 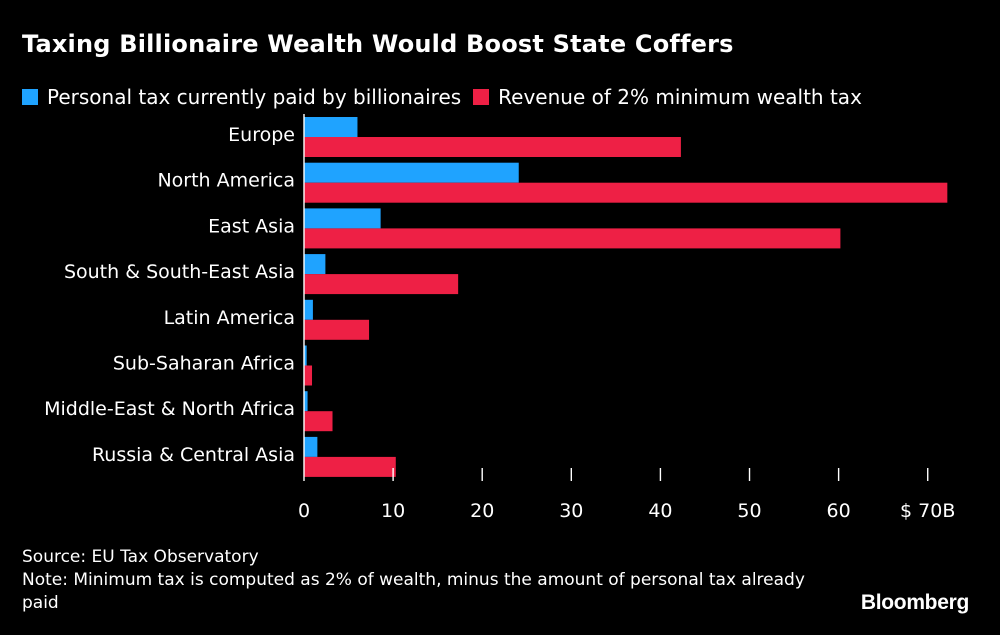 What do you see at coordinates (350, 466) in the screenshot?
I see `bar-wealth-tax-russia-central-asia` at bounding box center [350, 466].